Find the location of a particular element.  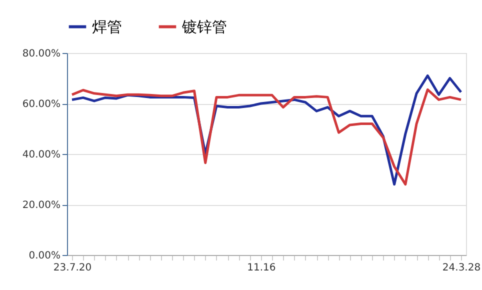

y-tick-label: 0.00% is located at coordinates (44, 256).